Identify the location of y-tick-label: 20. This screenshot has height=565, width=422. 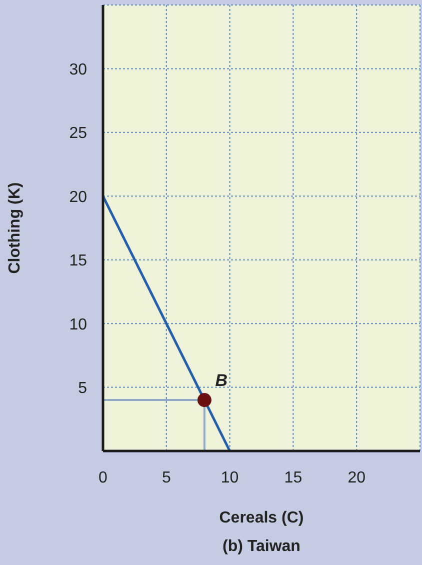
(78, 197).